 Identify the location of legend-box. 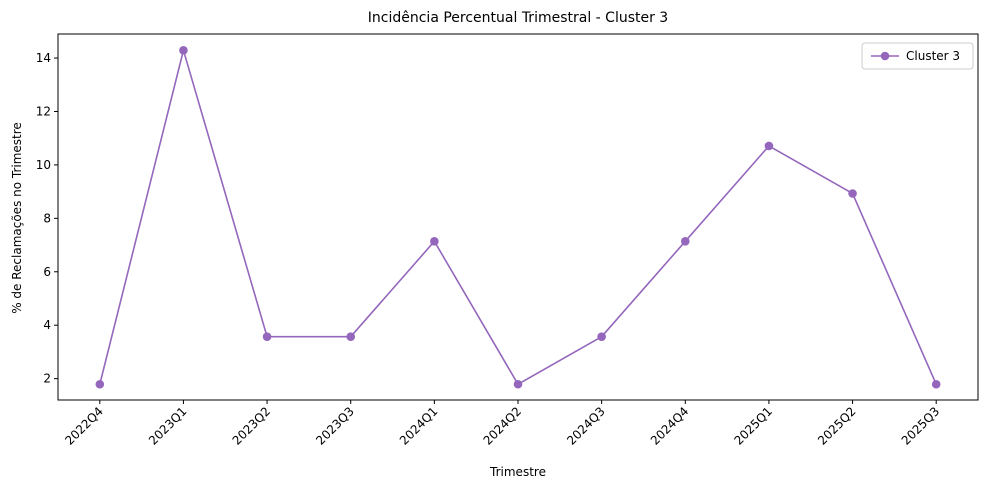
(917, 56).